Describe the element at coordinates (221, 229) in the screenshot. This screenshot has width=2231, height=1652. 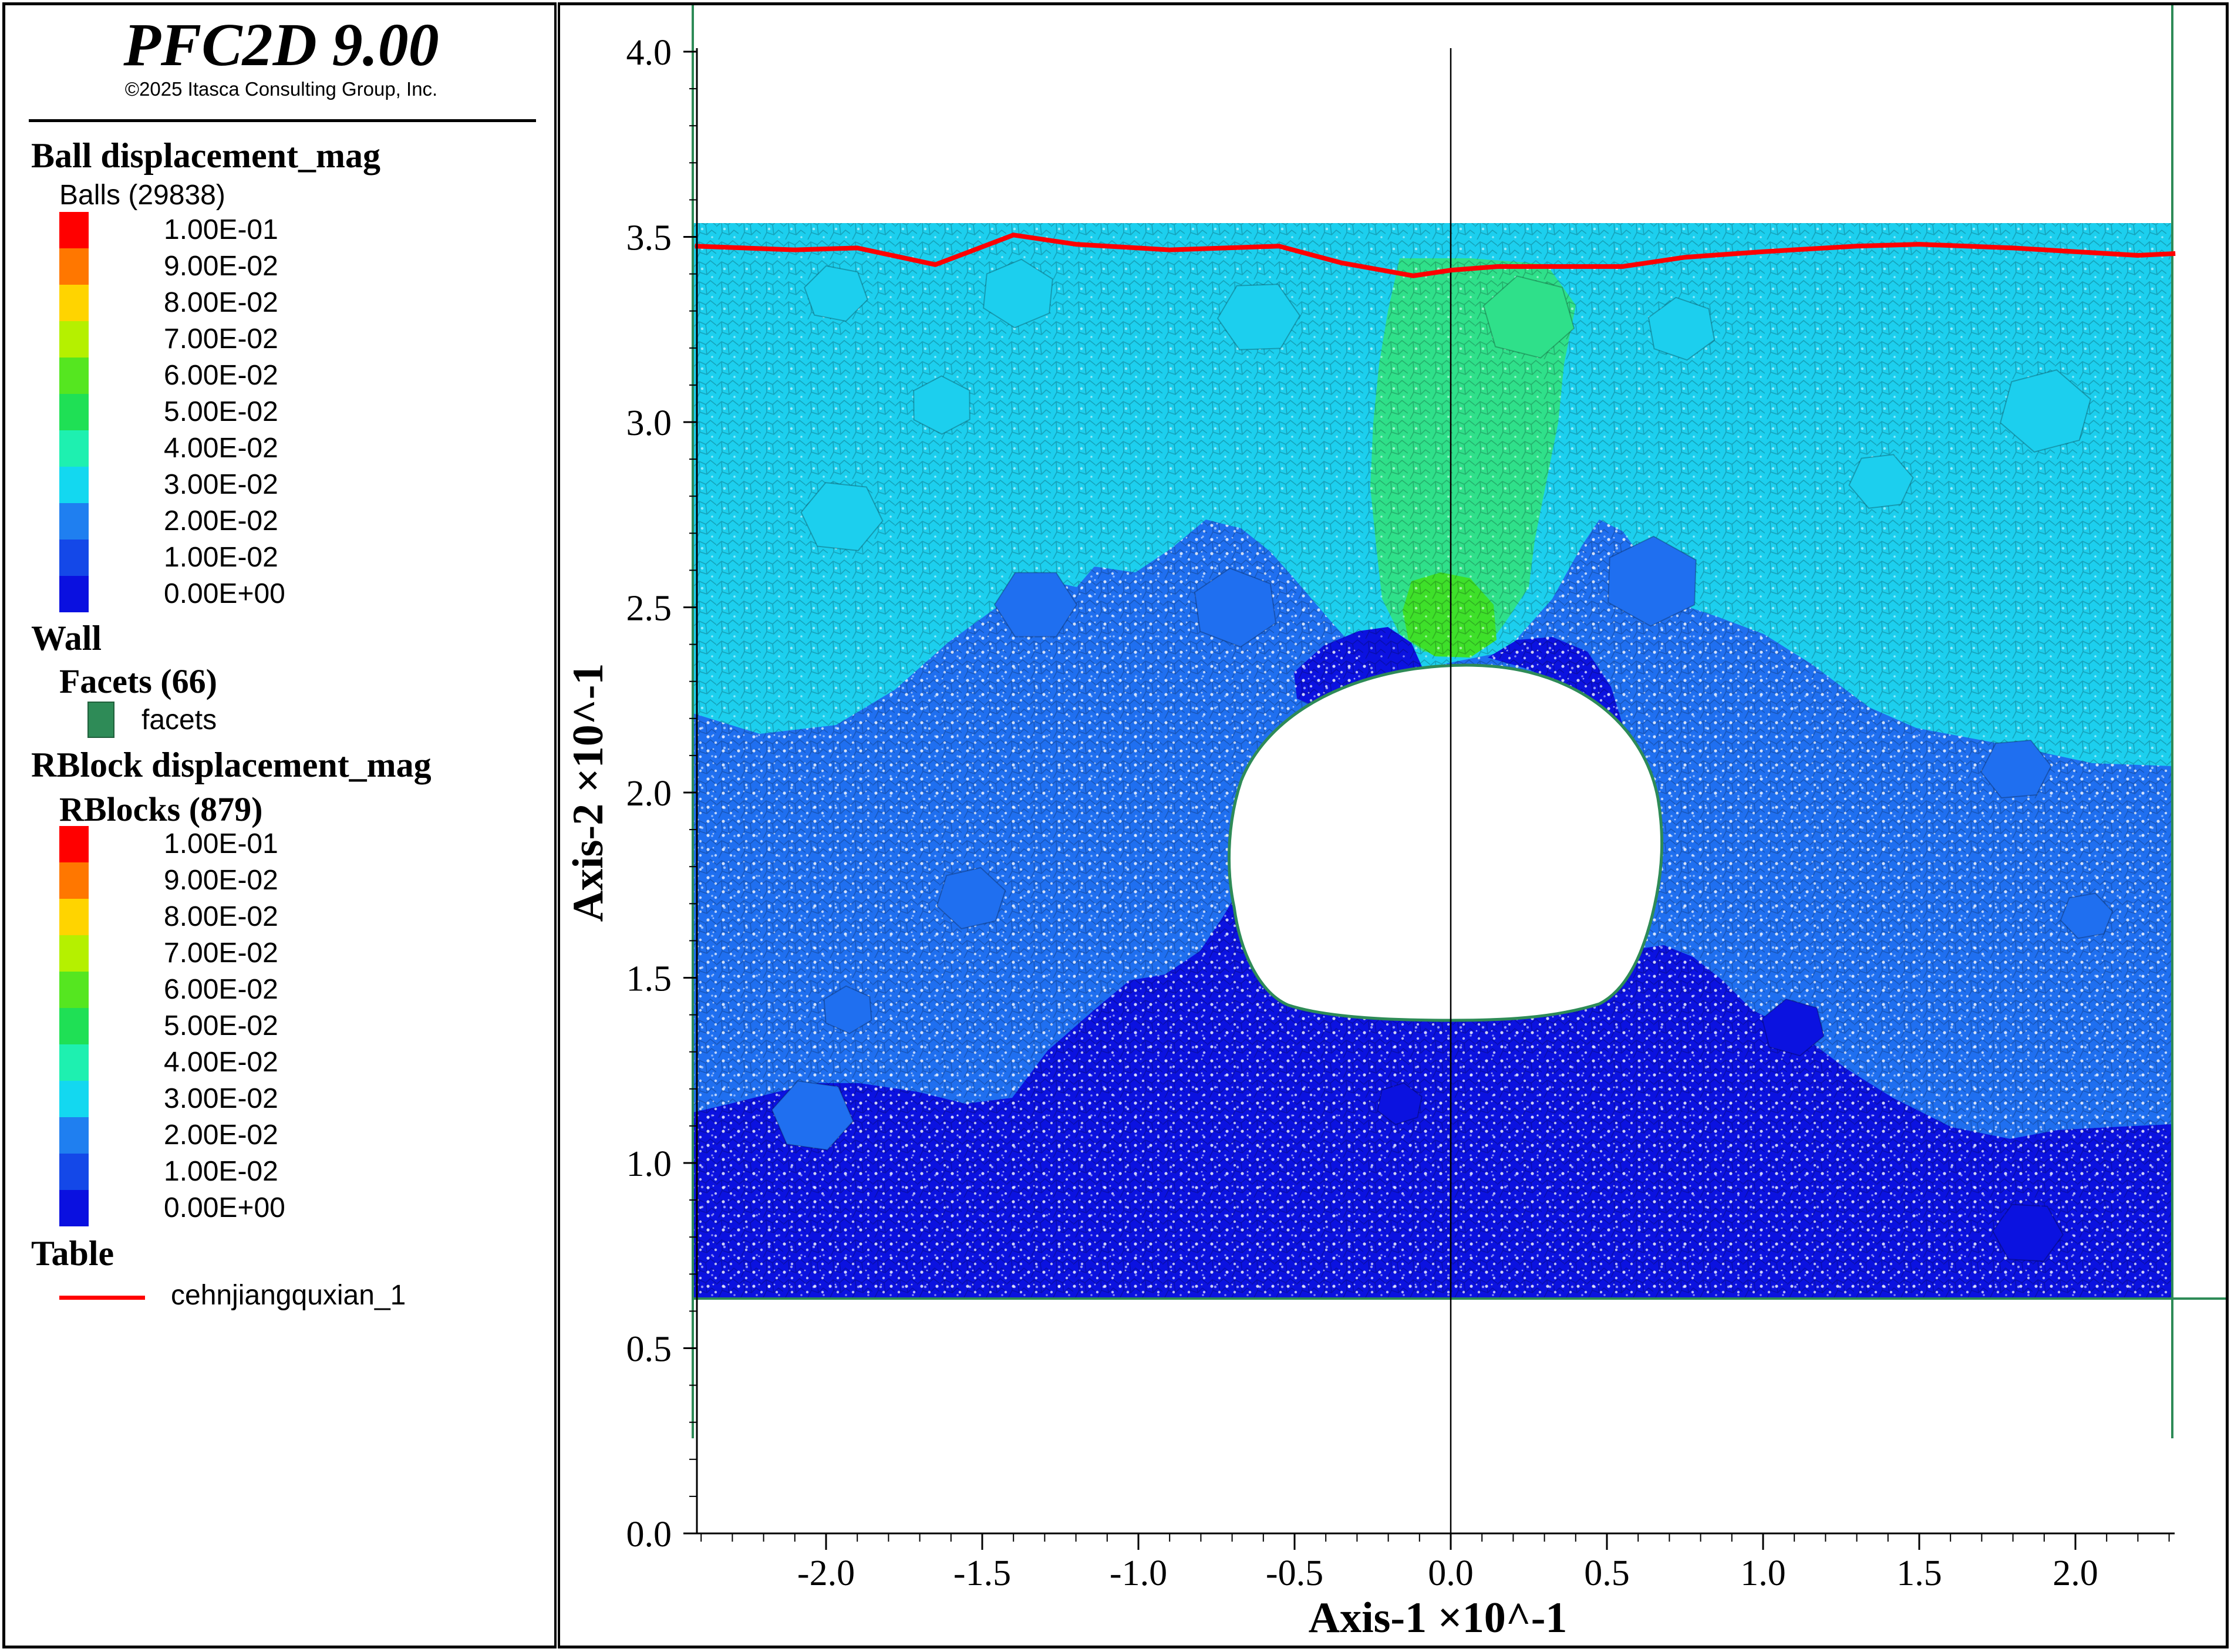
I see `ball-scale-label-0: 1.00E-01` at that location.